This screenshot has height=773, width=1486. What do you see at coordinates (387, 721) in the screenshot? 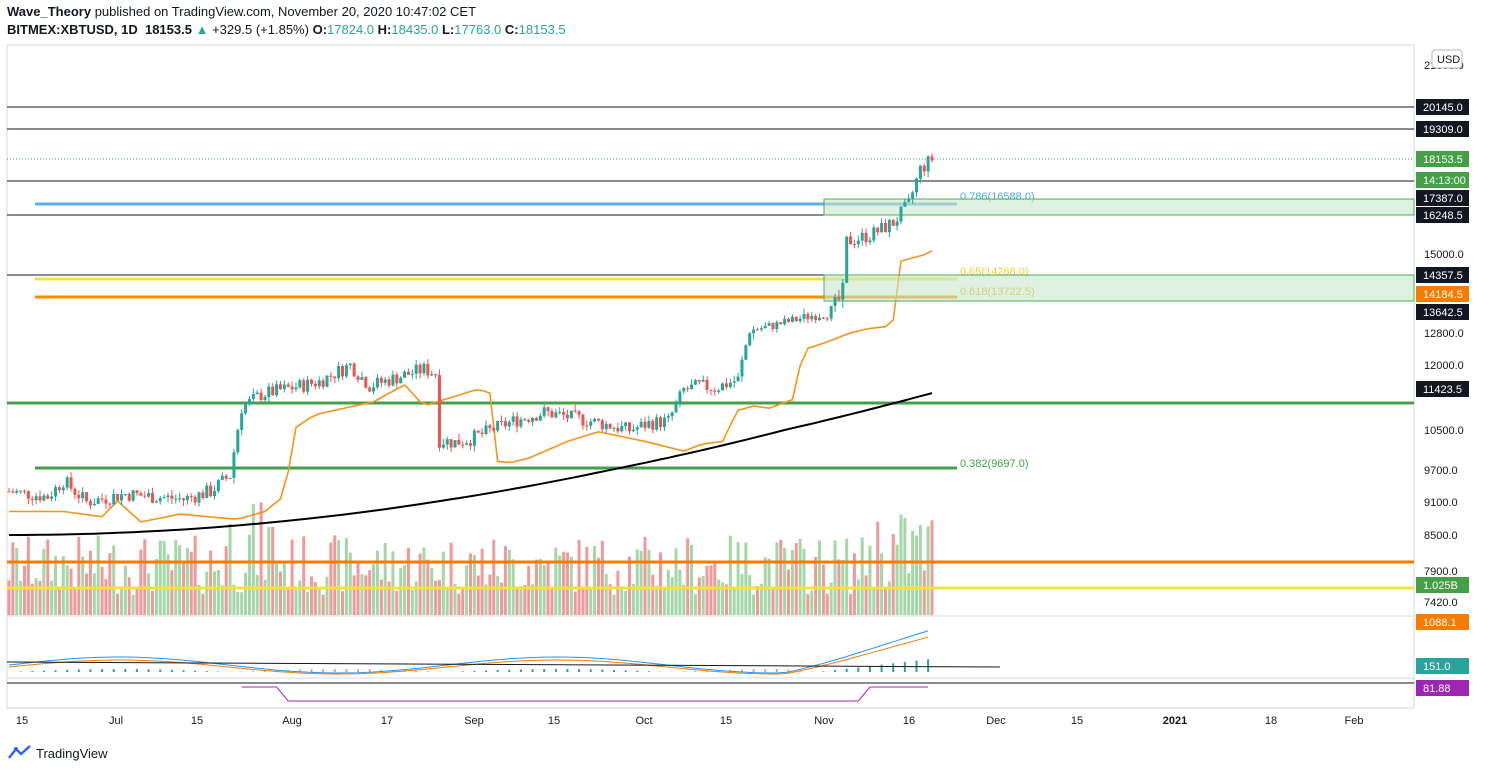
I see `time-tick-label: 17` at bounding box center [387, 721].